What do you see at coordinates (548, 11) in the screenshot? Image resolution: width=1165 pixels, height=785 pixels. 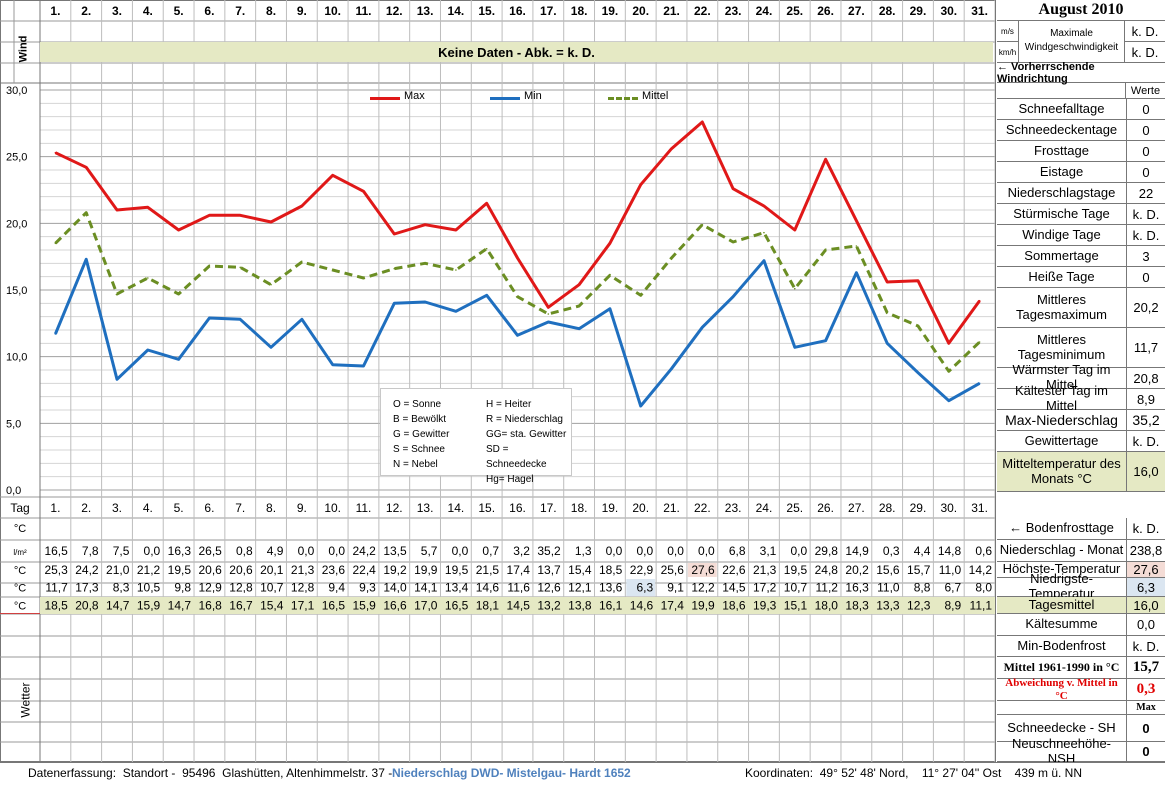 I see `header-day-label: 17.` at bounding box center [548, 11].